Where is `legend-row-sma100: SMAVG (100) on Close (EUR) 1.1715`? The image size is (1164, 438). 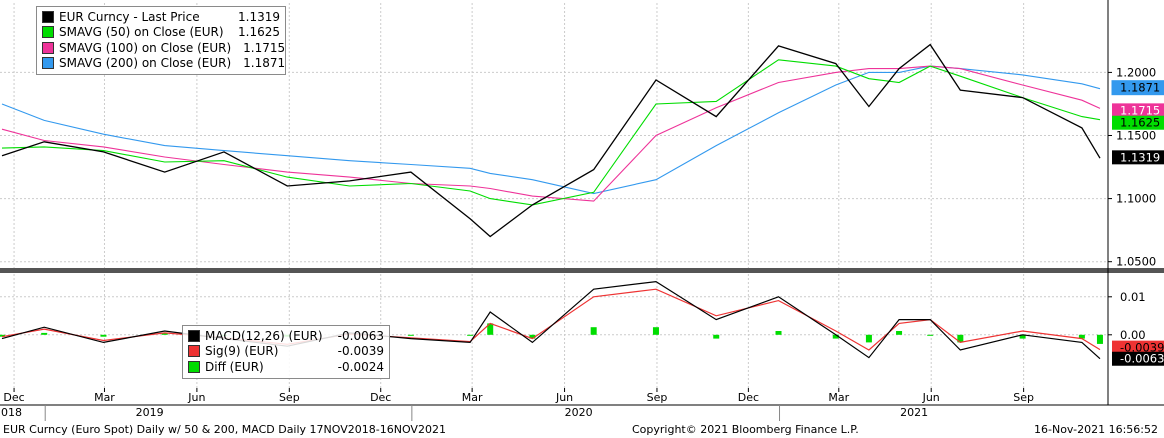
legend-row-sma100: SMAVG (100) on Close (EUR) 1.1715 is located at coordinates (163, 48).